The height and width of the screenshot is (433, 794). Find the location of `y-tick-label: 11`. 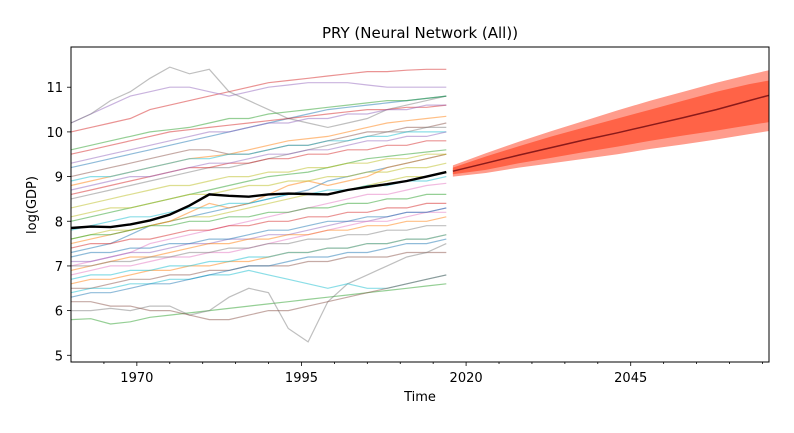

y-tick-label: 11 is located at coordinates (54, 88).